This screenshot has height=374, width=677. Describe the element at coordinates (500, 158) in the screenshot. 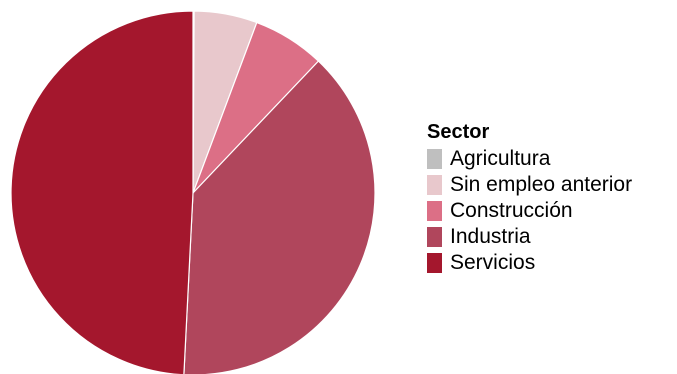

I see `legend-label: Agricultura` at that location.